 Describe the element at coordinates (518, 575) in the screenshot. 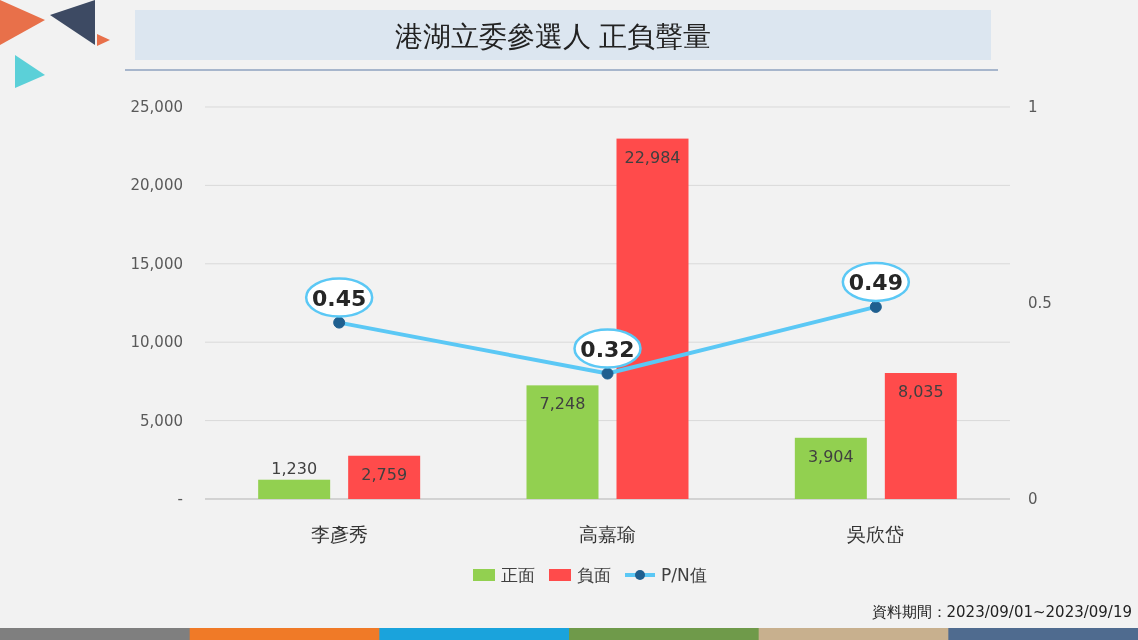

I see `legend-label: 正面` at that location.